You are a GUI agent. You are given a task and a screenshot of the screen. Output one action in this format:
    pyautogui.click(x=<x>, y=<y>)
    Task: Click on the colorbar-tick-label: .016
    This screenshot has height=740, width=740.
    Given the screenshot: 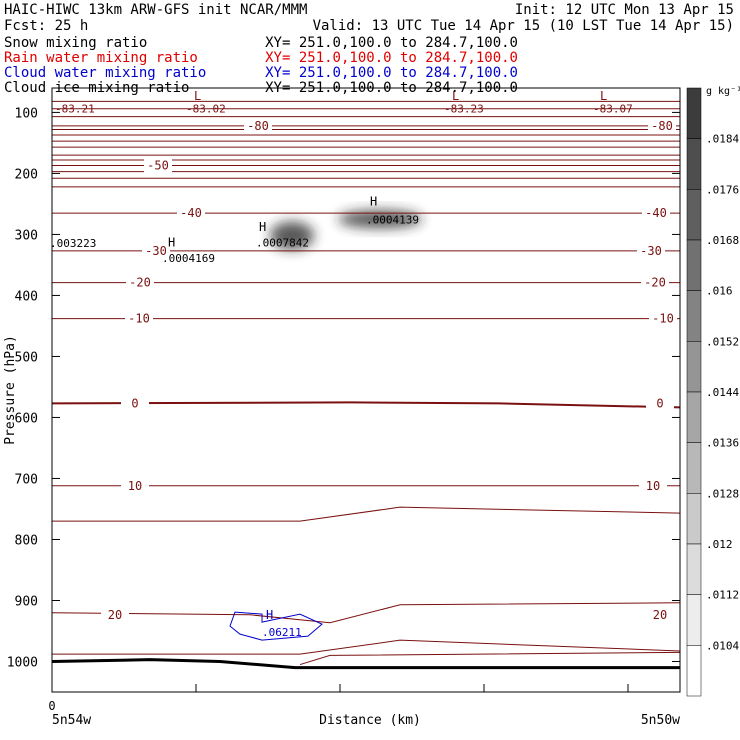 What is the action you would take?
    pyautogui.click(x=719, y=291)
    